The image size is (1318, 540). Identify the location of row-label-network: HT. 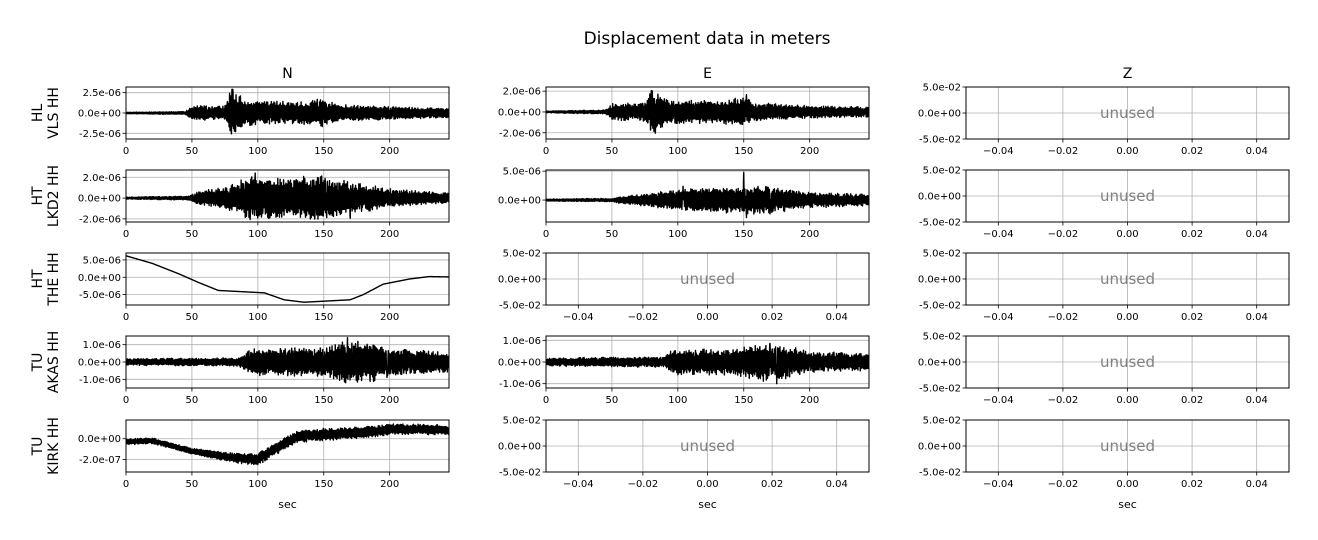
(38, 196).